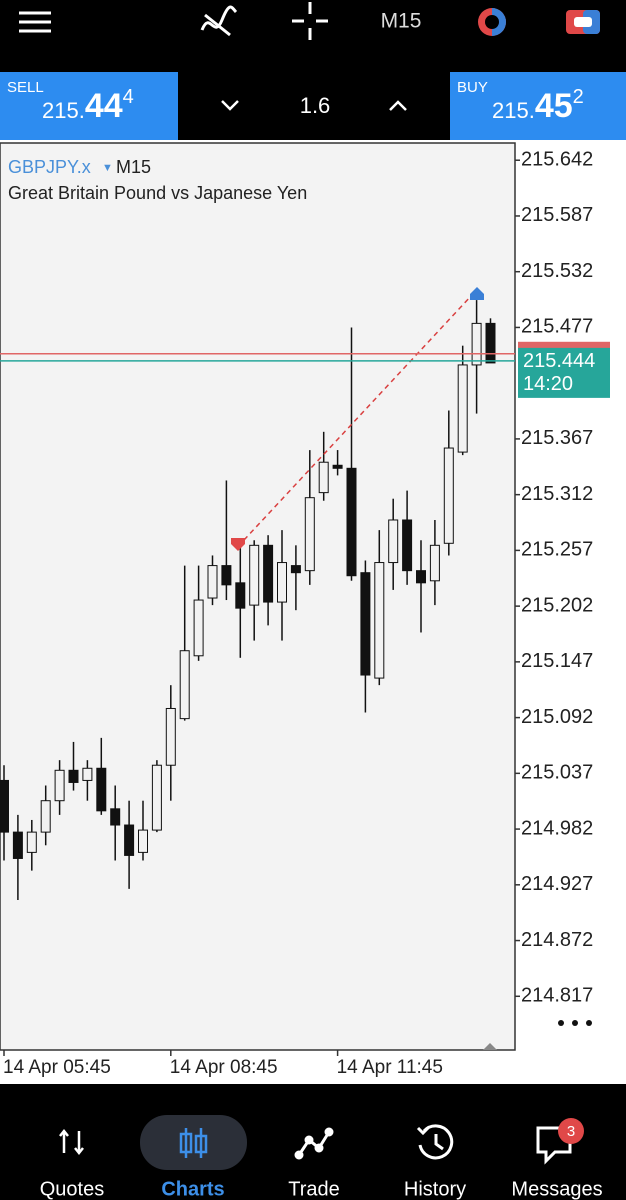 This screenshot has height=1200, width=626. Describe the element at coordinates (192, 1189) in the screenshot. I see `nav-label: Charts` at that location.